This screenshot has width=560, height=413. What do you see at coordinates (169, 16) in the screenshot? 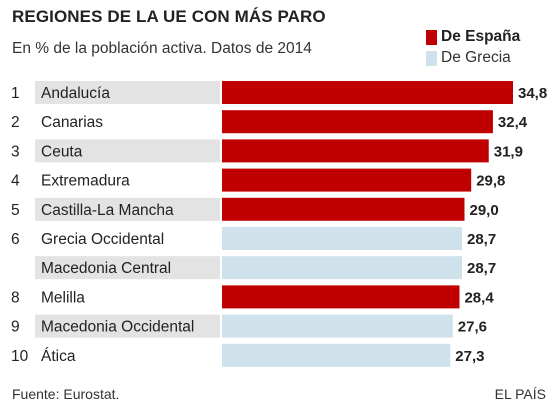
I see `chart-title: REGIONES DE LA UE CON MÁS PARO` at bounding box center [169, 16].